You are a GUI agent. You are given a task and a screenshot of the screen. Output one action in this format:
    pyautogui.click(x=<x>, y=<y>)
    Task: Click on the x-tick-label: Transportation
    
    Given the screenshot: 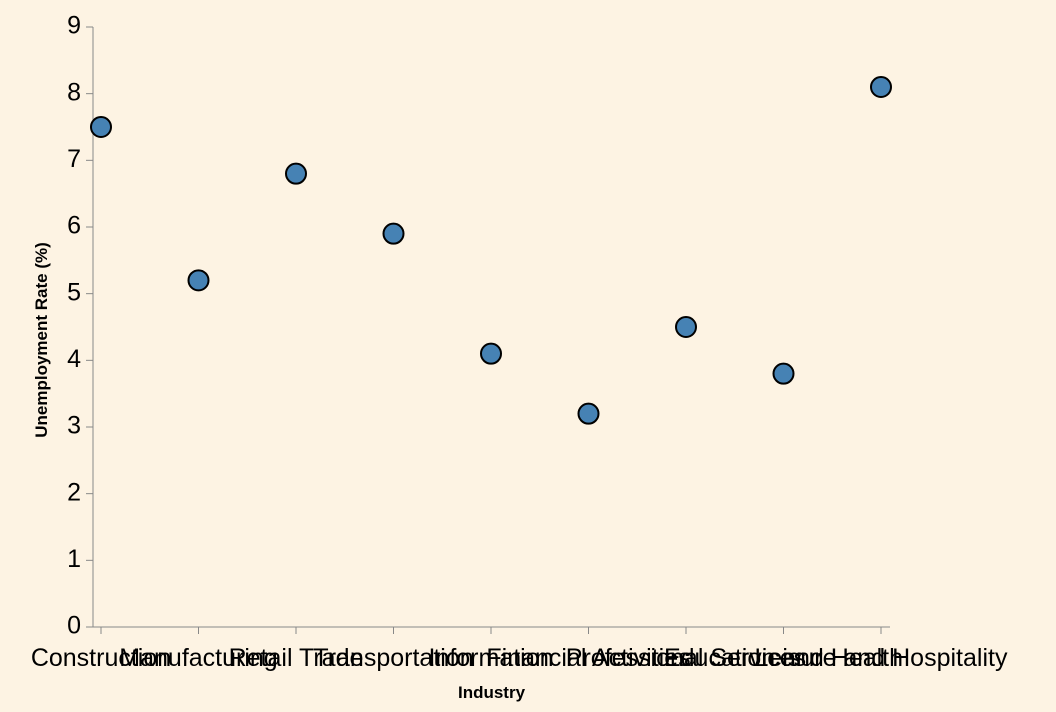 What is the action you would take?
    pyautogui.click(x=393, y=658)
    